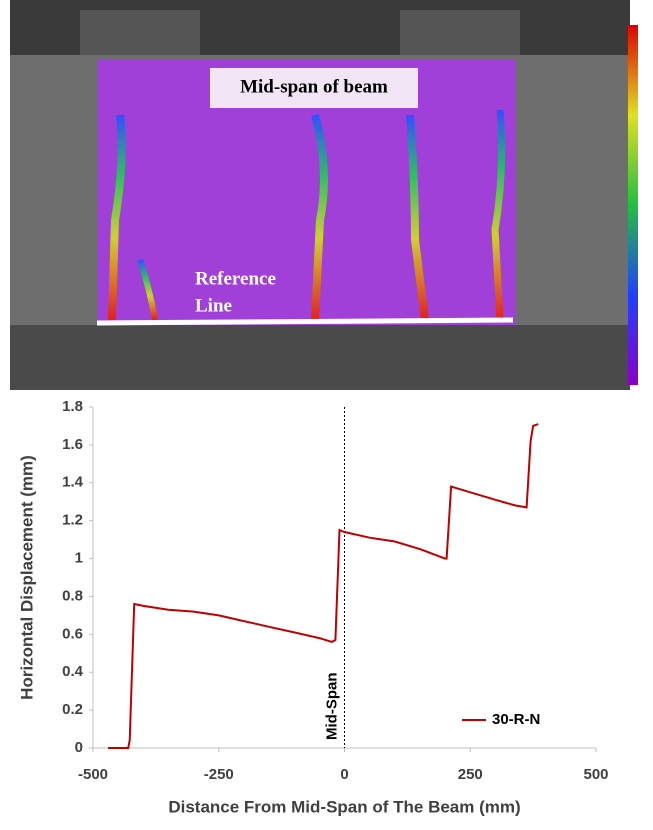  Describe the element at coordinates (72, 709) in the screenshot. I see `y-tick-label: 0.2` at that location.